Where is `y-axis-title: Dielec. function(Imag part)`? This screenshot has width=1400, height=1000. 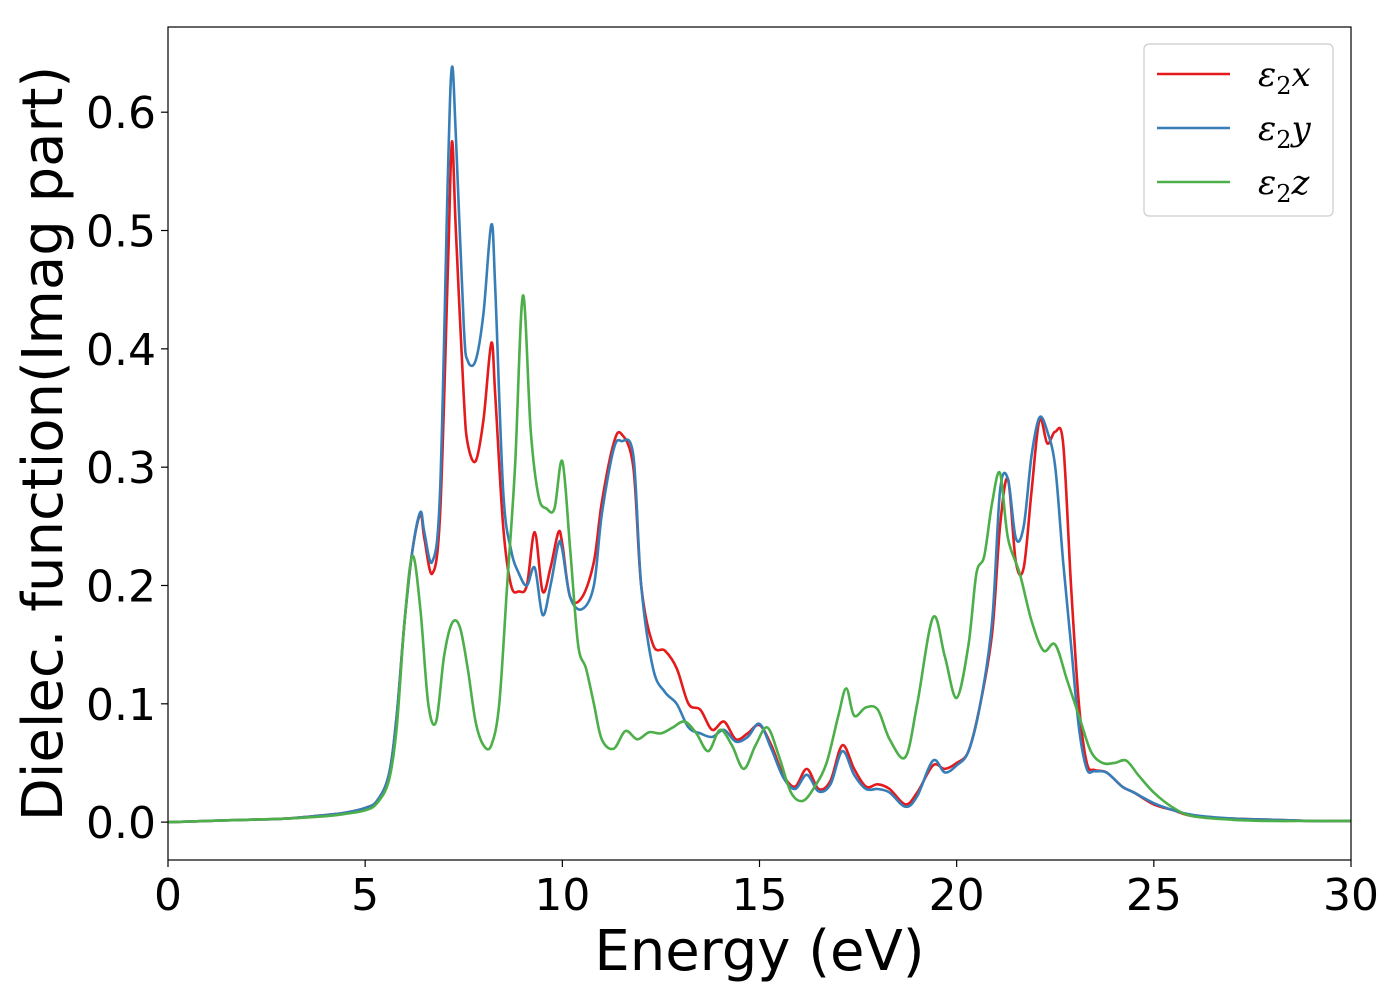 y-axis-title: Dielec. function(Imag part) is located at coordinates (43, 444).